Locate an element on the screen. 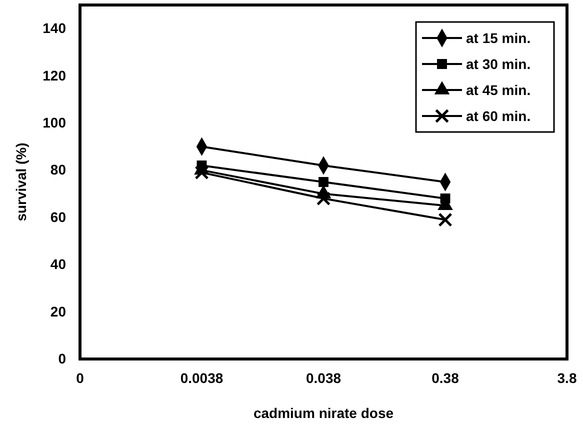 The width and height of the screenshot is (583, 430). x-tick-label: 0.0038 is located at coordinates (202, 378).